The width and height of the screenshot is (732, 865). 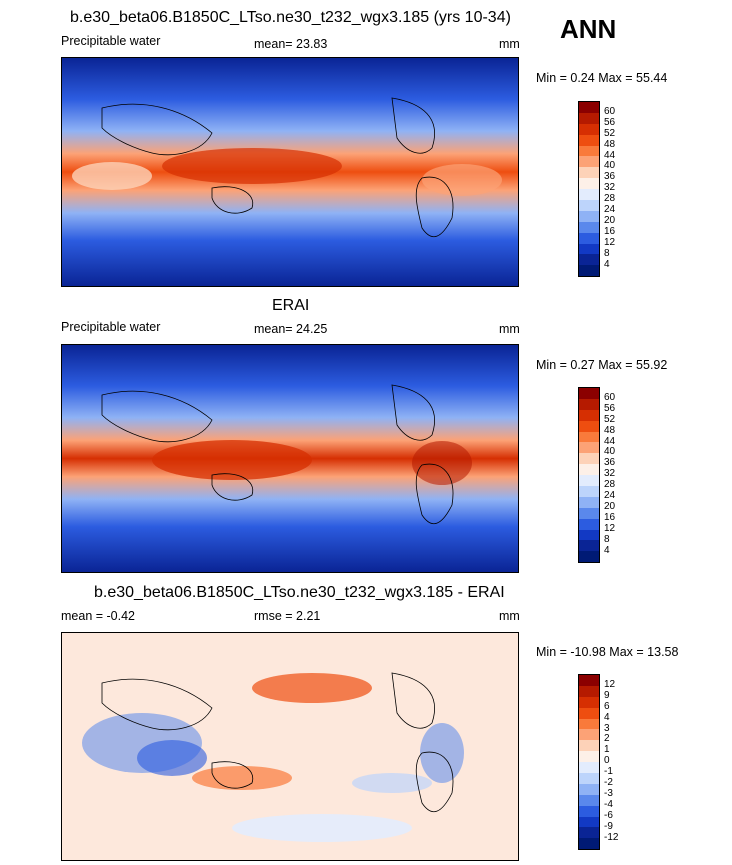 What do you see at coordinates (607, 253) in the screenshot?
I see `colorbar-tick-label: 8` at bounding box center [607, 253].